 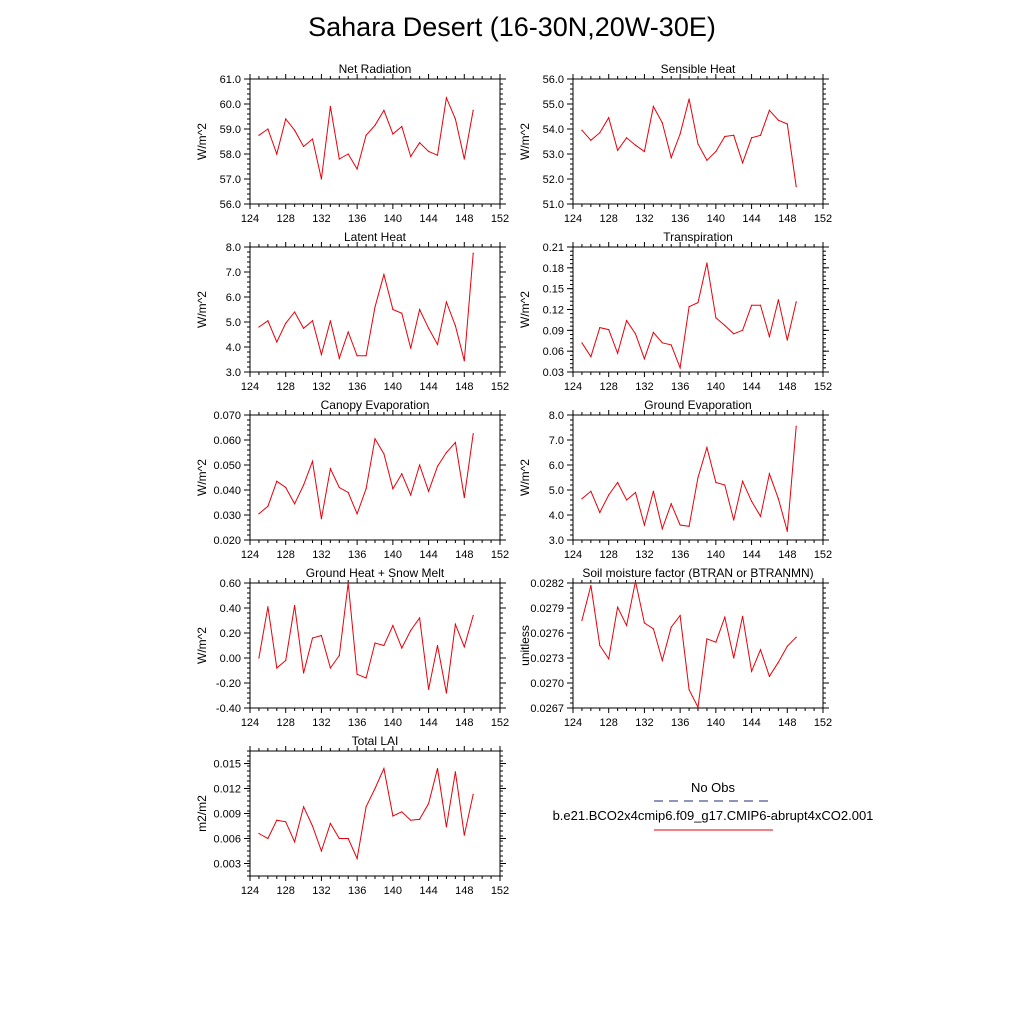 What do you see at coordinates (230, 80) in the screenshot?
I see `y-tick-label: 61.0` at bounding box center [230, 80].